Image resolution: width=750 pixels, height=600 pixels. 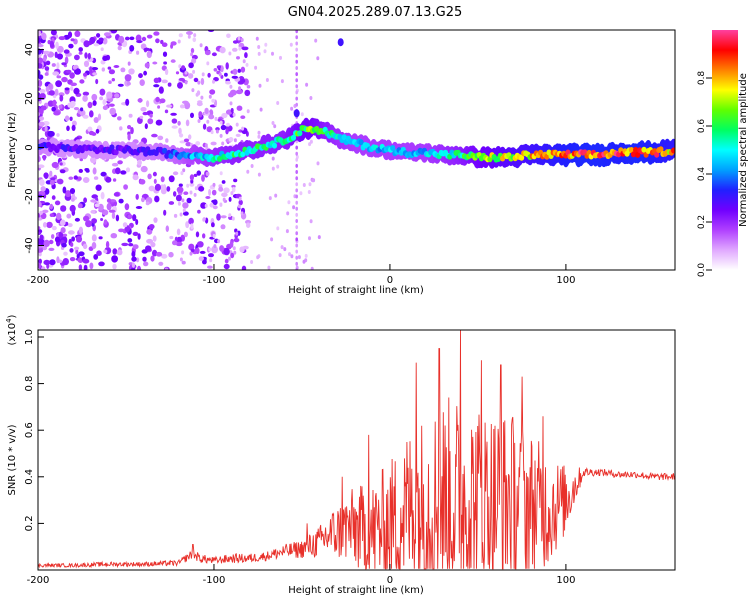 What do you see at coordinates (29, 337) in the screenshot?
I see `snr-ytick-label: 1.0` at bounding box center [29, 337].